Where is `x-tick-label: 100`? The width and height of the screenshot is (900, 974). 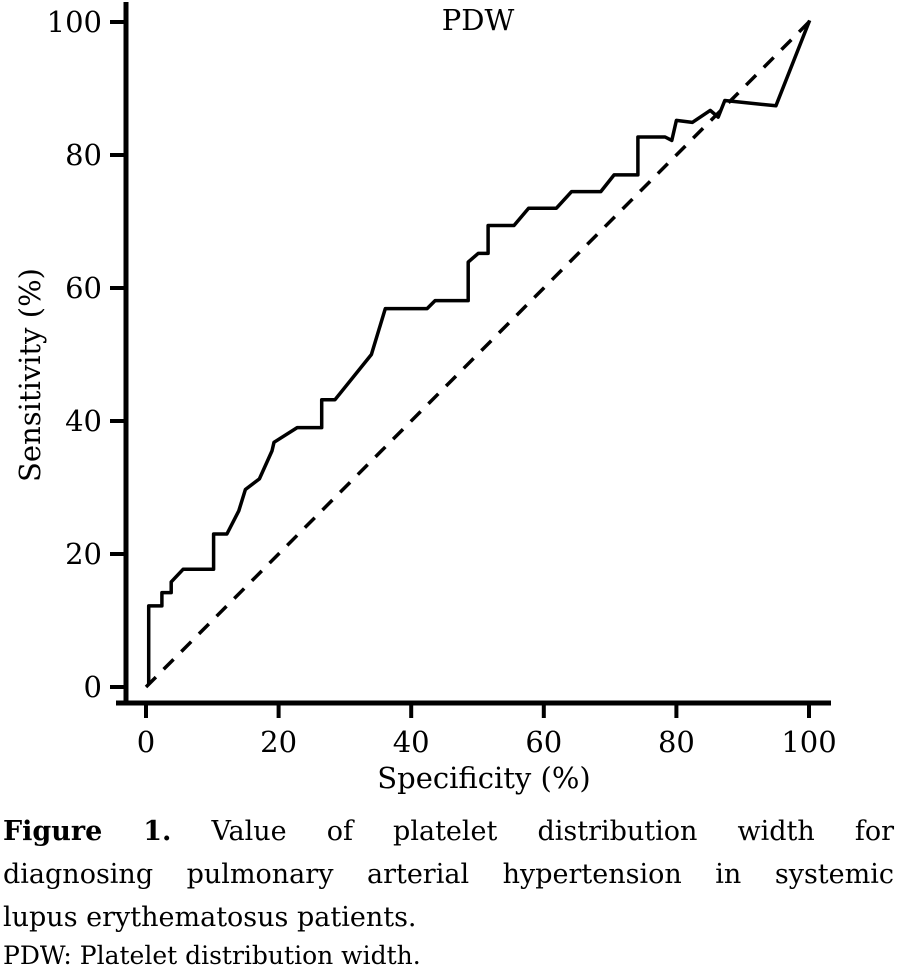
x-tick-label: 100 is located at coordinates (808, 742).